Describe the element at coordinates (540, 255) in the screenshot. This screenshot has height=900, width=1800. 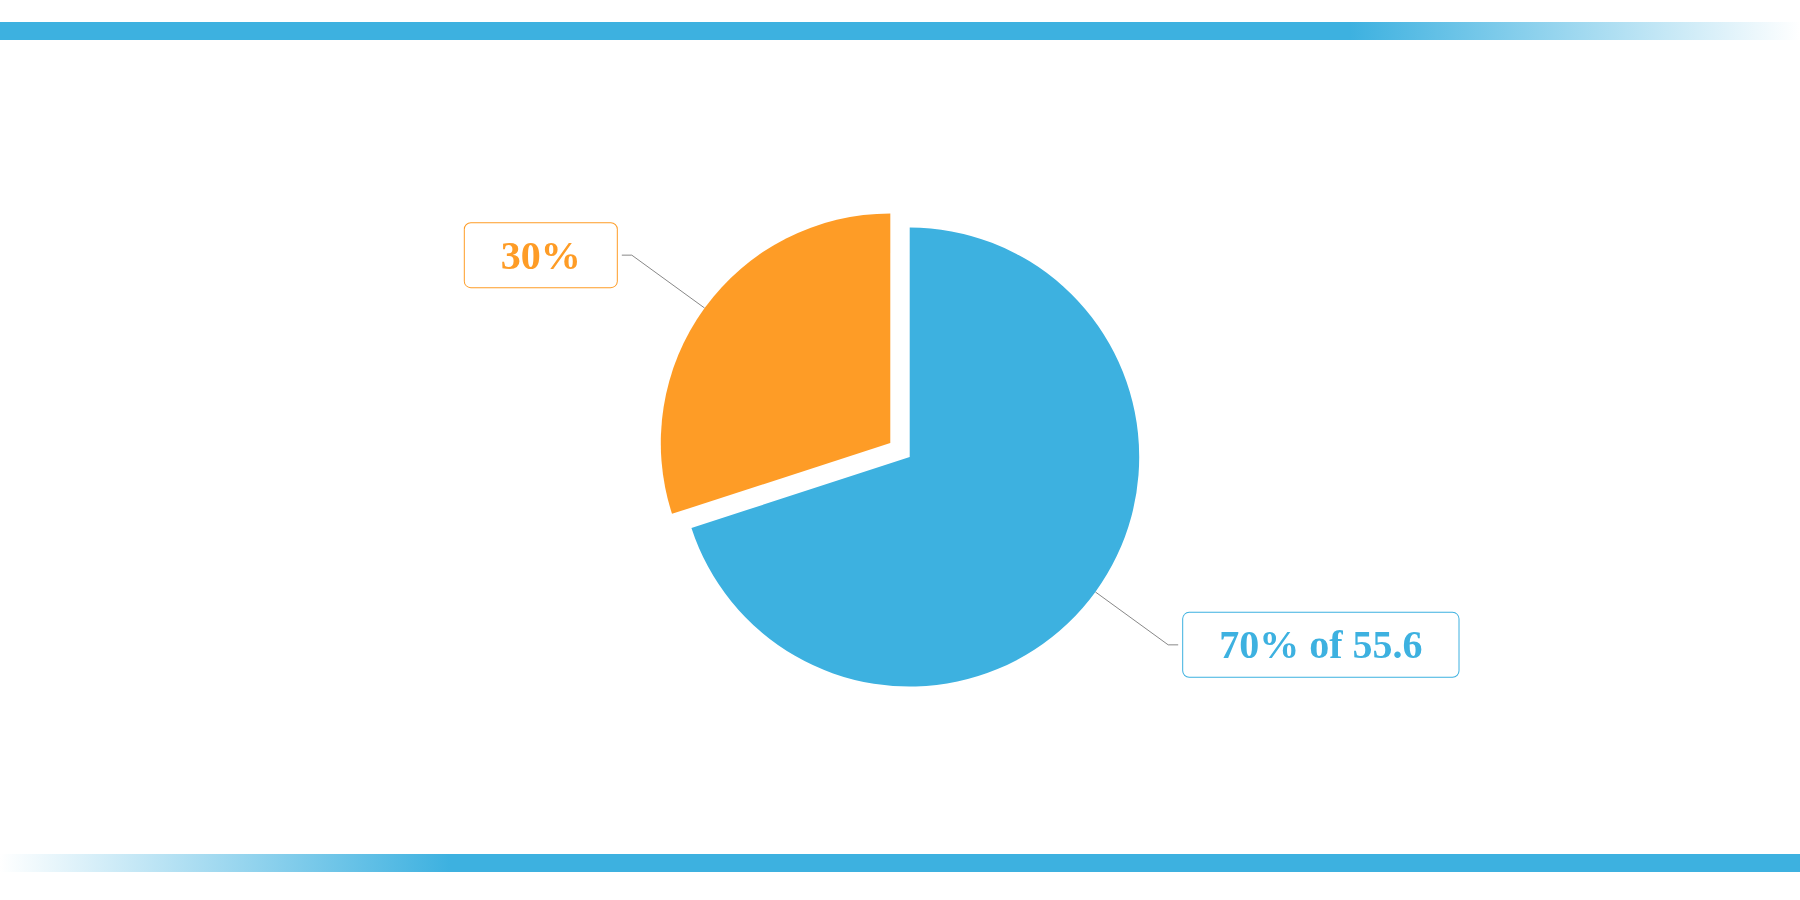
I see `slice-label: 30%` at that location.